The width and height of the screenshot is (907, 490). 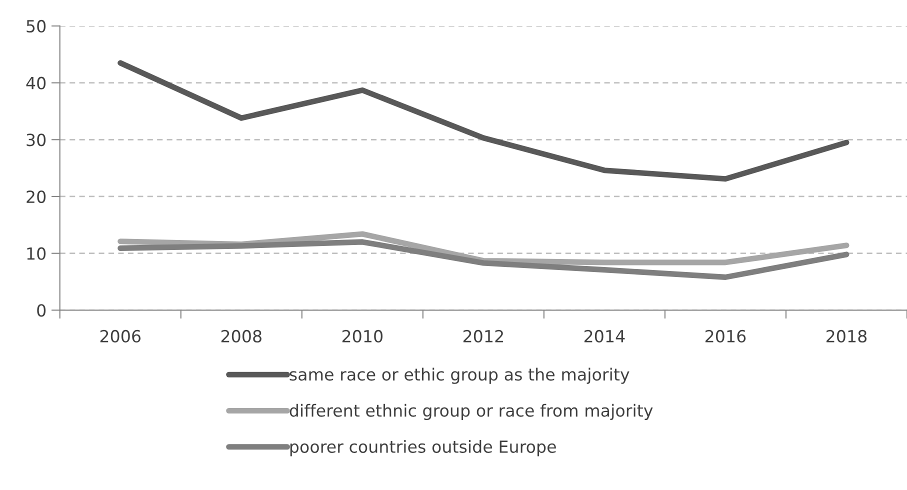 What do you see at coordinates (36, 83) in the screenshot?
I see `y-tick-label: 40` at bounding box center [36, 83].